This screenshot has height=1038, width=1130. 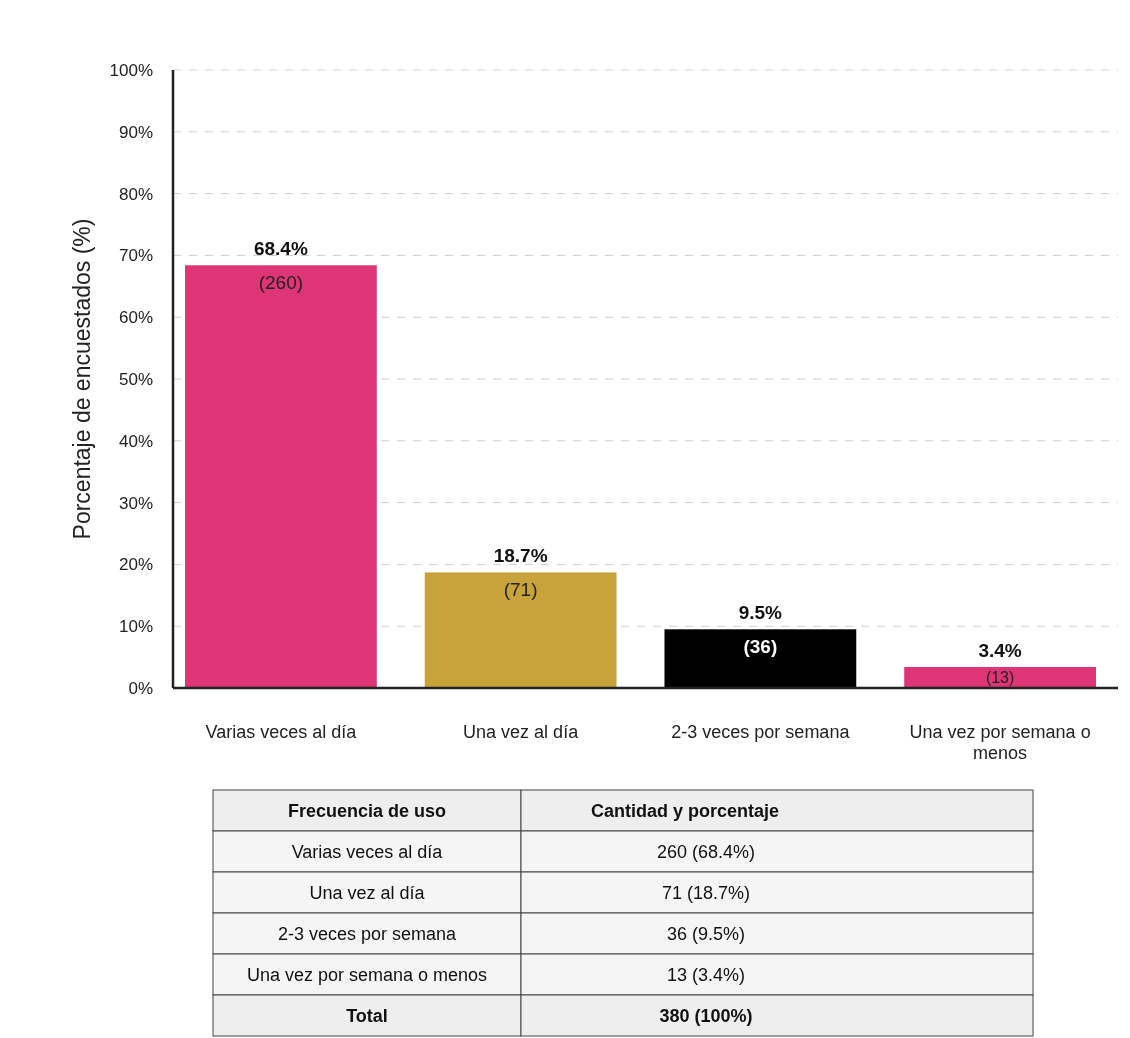 I want to click on x-tick-label: Una vez por semana o menos, so click(x=1000, y=742).